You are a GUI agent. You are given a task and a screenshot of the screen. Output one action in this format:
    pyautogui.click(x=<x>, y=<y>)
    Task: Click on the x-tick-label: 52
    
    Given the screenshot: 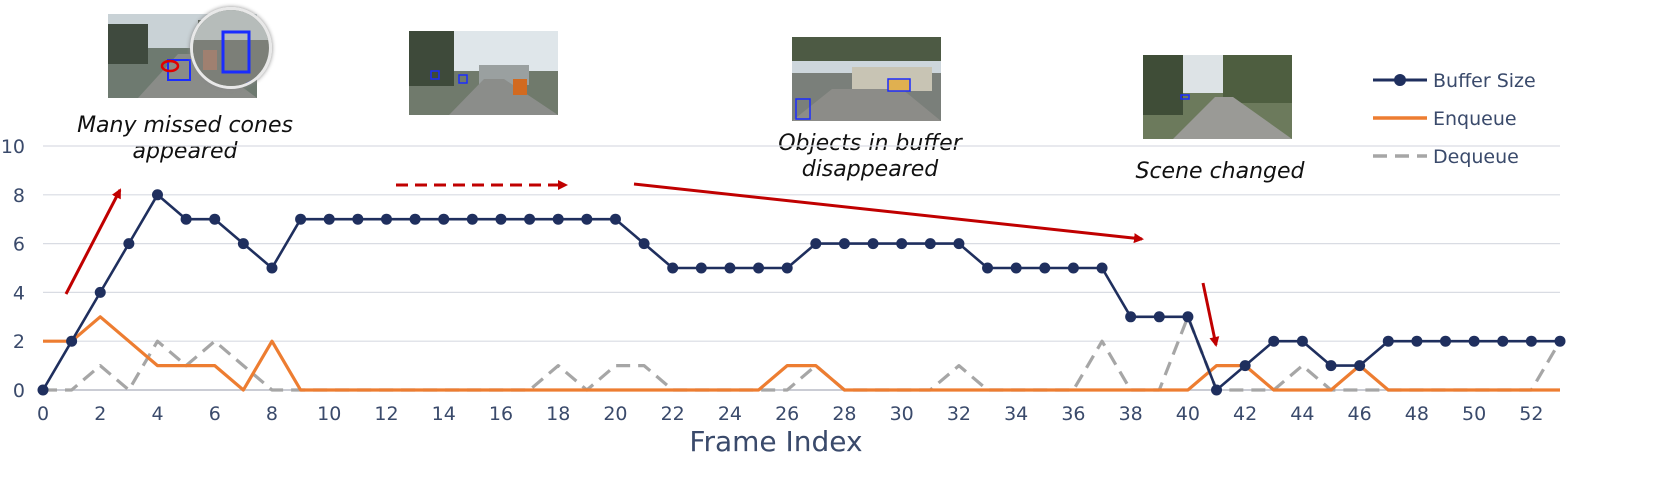 What is the action you would take?
    pyautogui.click(x=1531, y=414)
    